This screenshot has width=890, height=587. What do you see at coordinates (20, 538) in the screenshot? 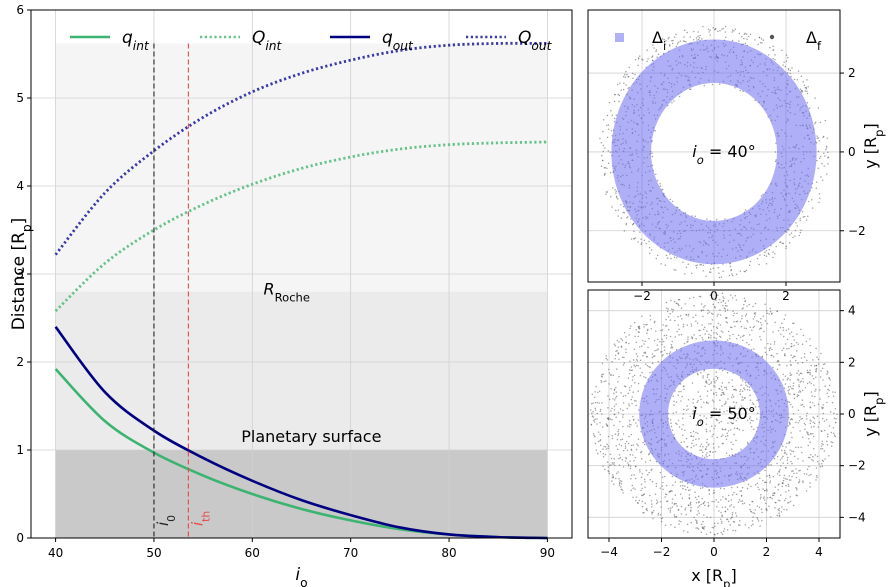
I see `y-tick-label-0: 0` at bounding box center [20, 538].